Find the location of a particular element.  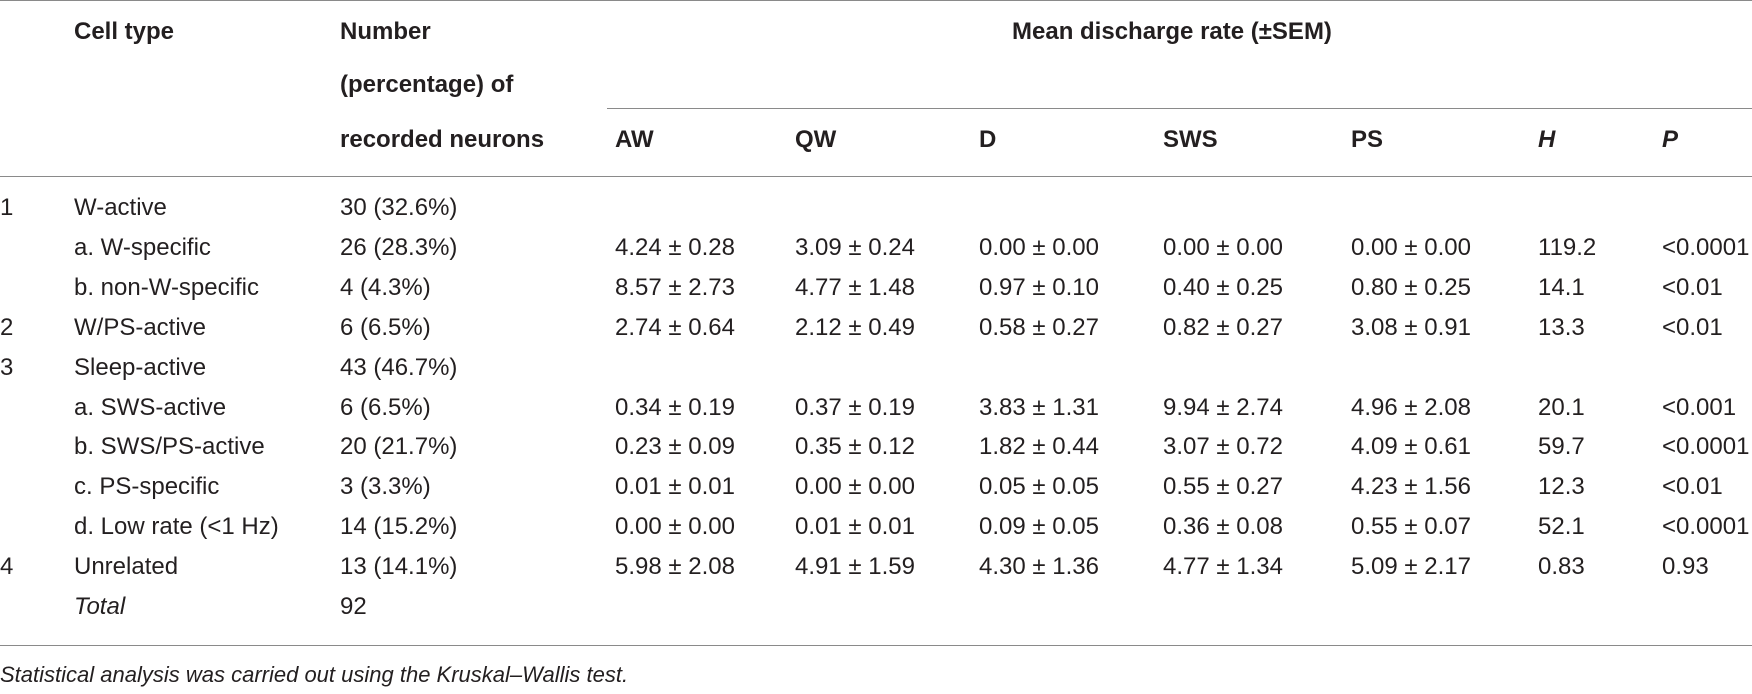

col-header-qw: QW is located at coordinates (816, 139).